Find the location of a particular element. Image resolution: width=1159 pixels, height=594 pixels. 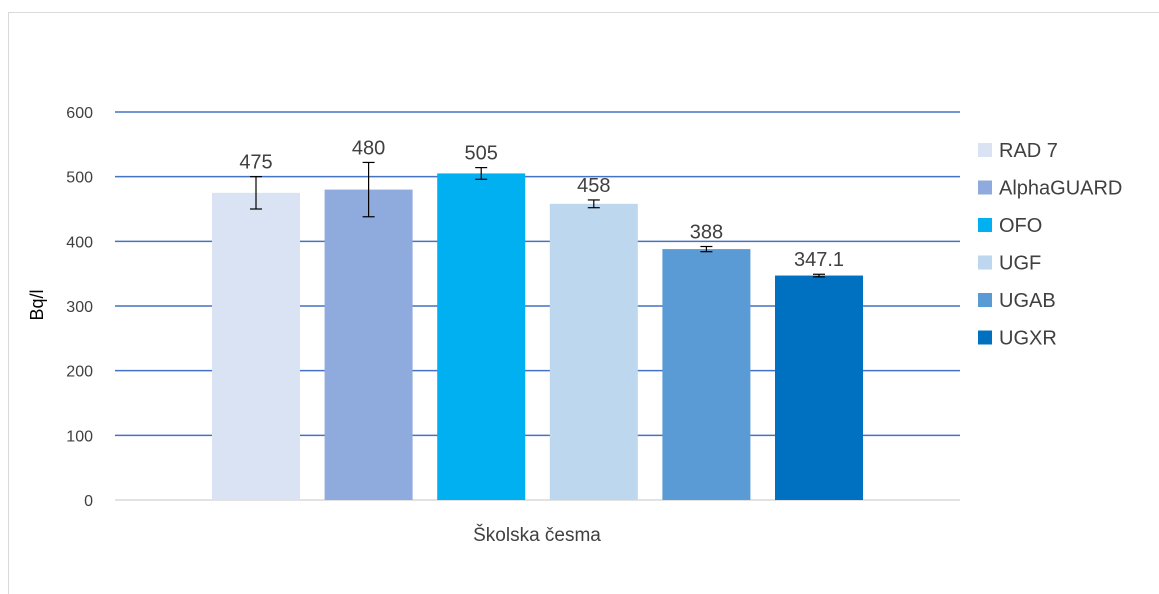

y-tick-label-300: 300 is located at coordinates (79, 307).